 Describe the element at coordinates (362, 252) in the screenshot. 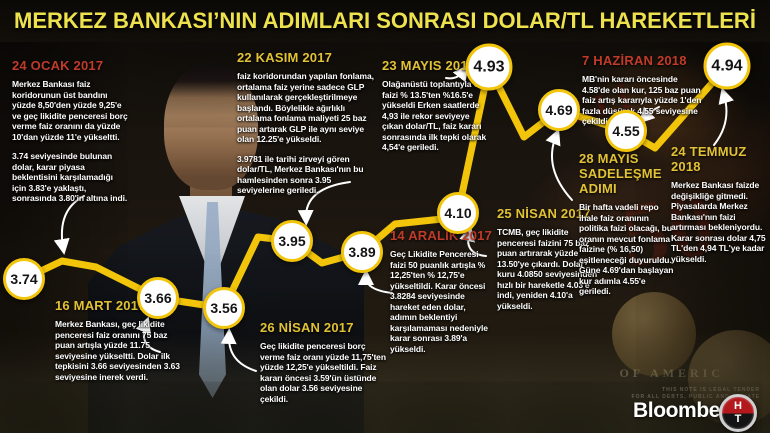

I see `chart-node: 3.89` at that location.